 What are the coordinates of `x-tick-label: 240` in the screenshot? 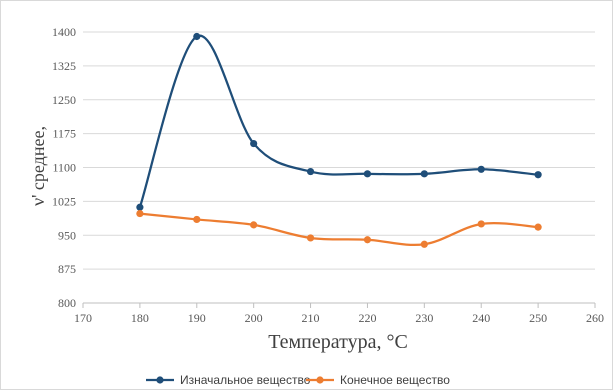 It's located at (481, 318).